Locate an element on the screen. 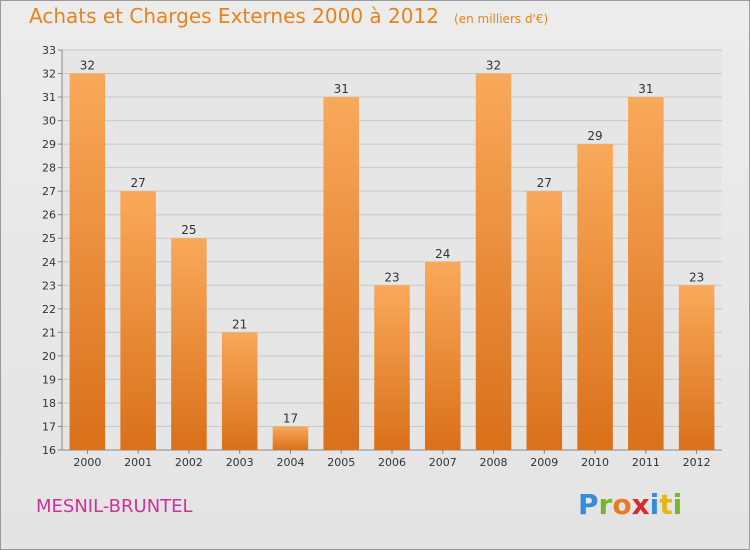  y-tick-label: 17 is located at coordinates (49, 426).